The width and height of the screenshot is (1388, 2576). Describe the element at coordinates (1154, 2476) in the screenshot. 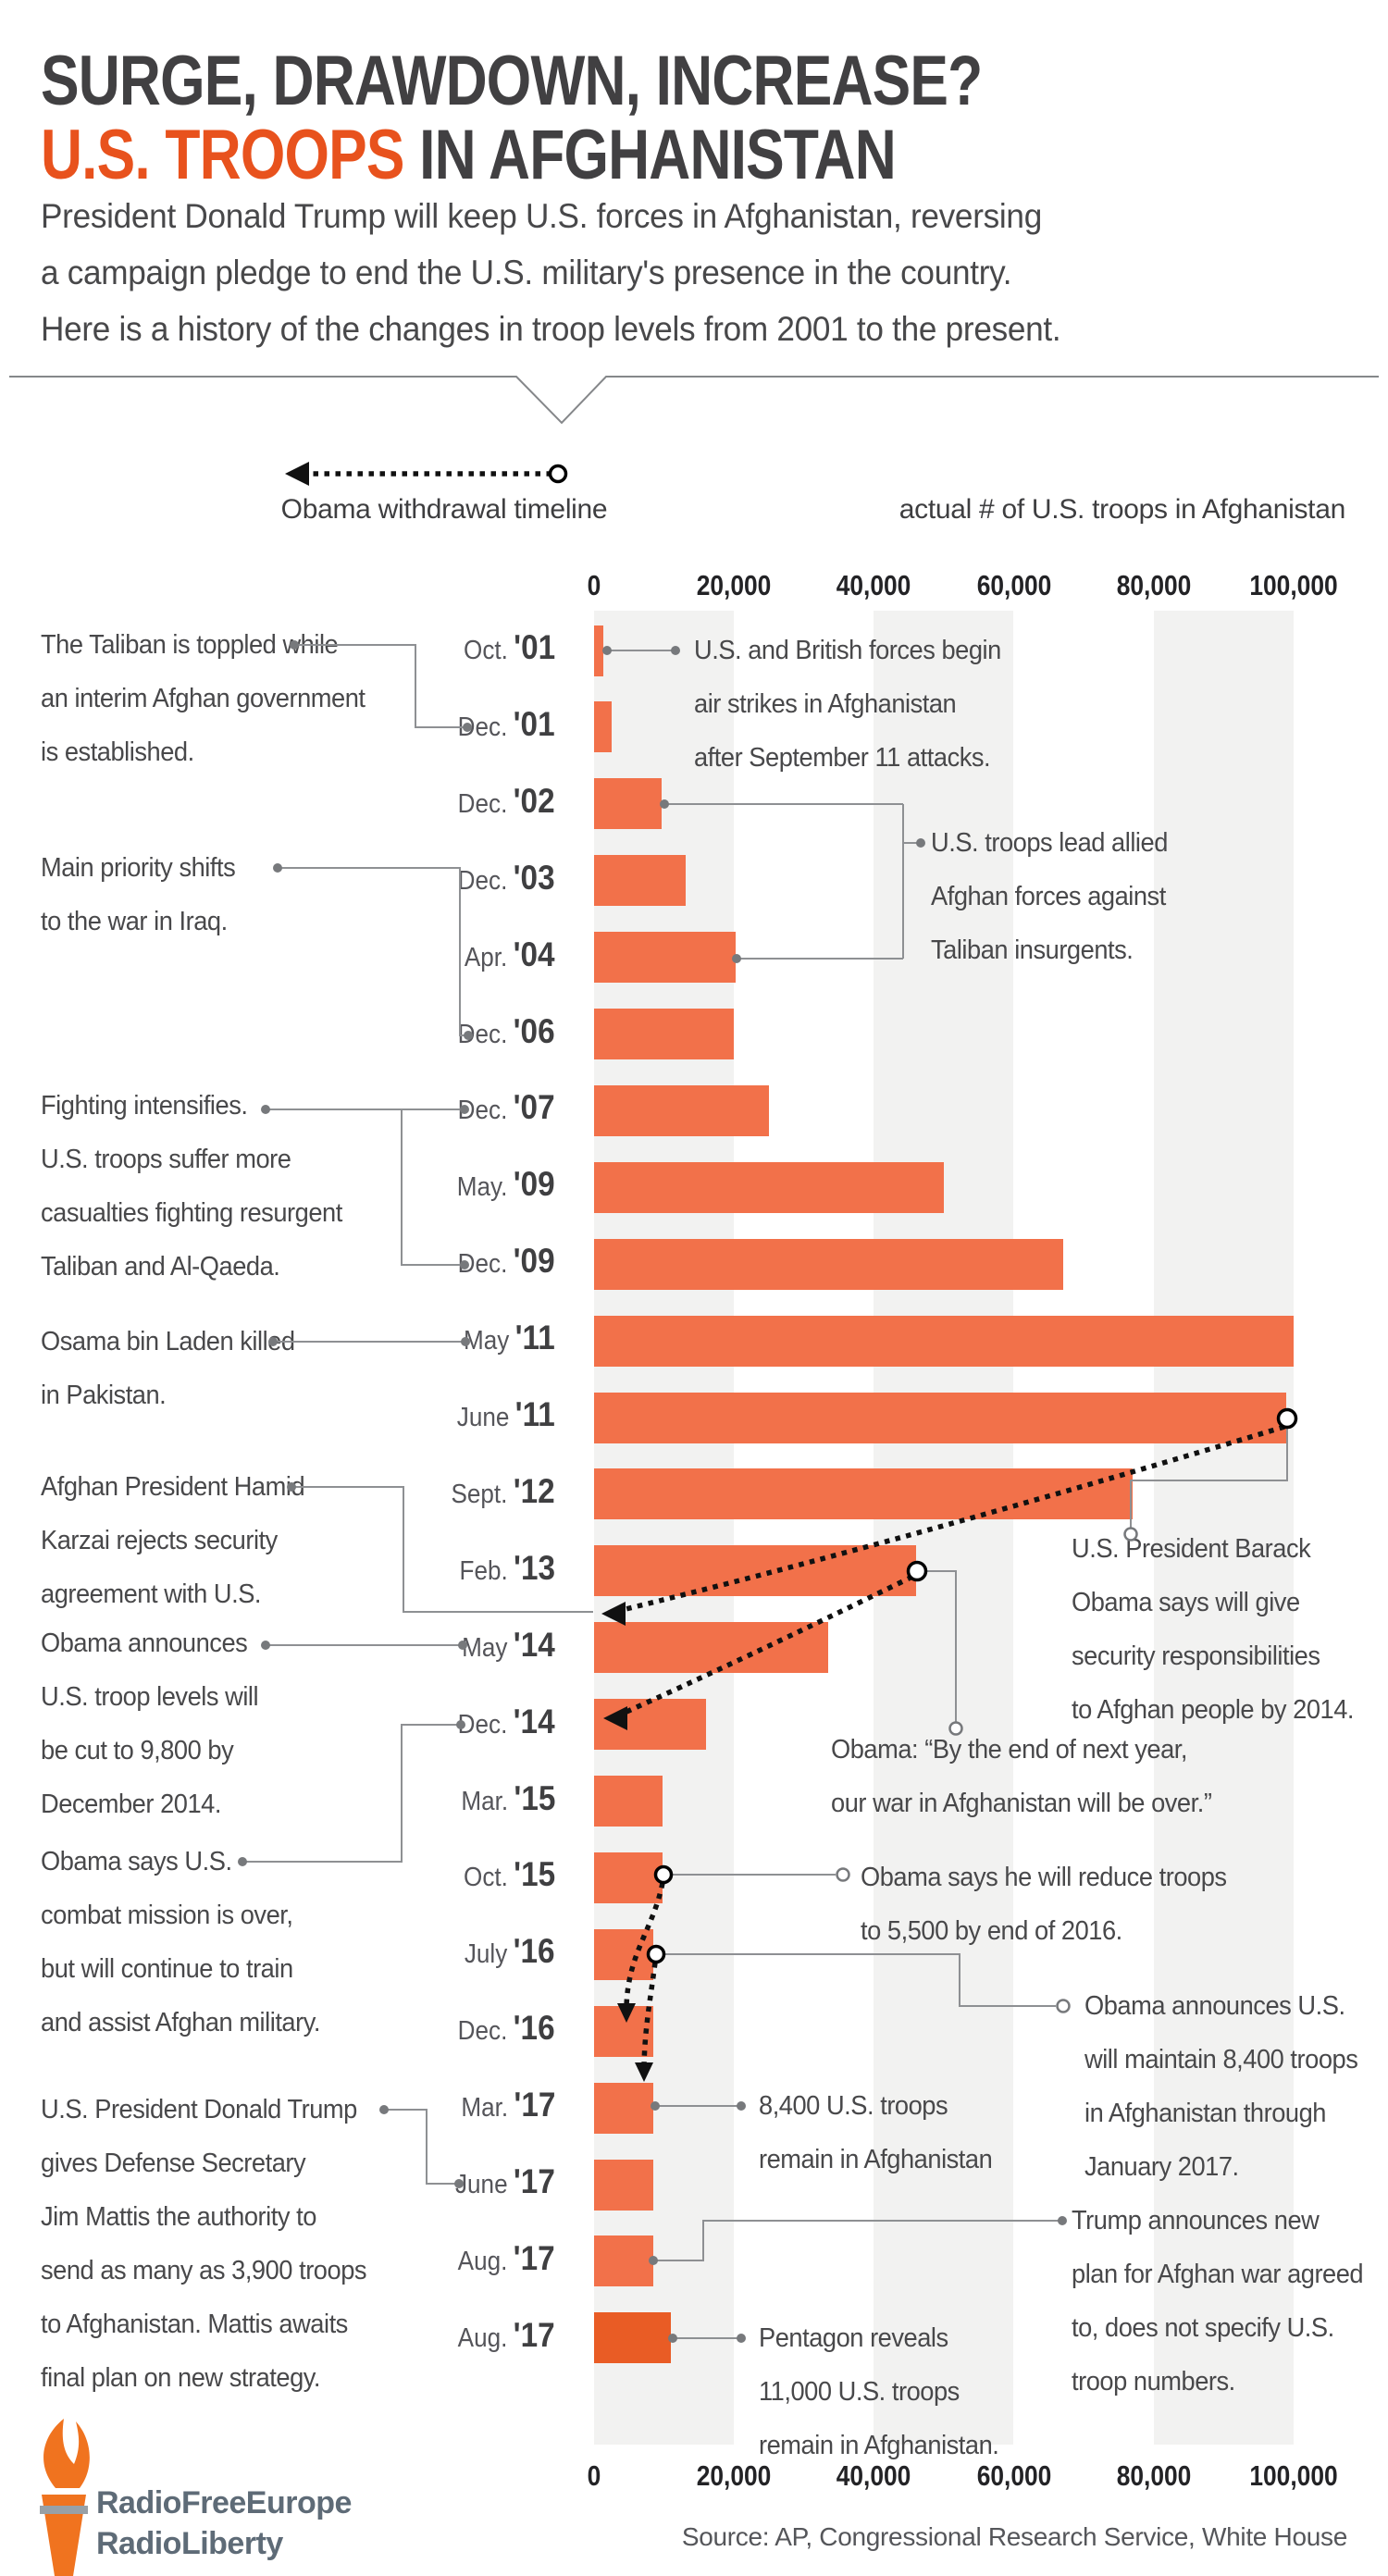

I see `axis-tick-80000: 80,000` at that location.